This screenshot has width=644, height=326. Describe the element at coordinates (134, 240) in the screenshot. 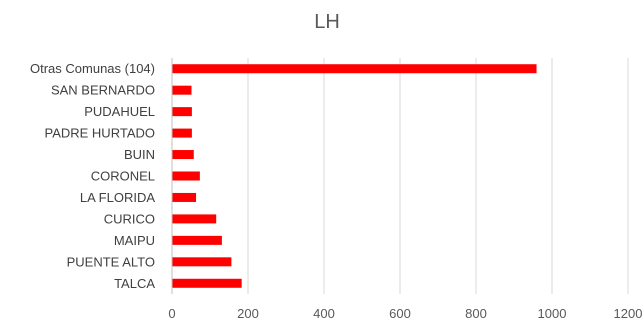

I see `category-label: MAIPU` at that location.